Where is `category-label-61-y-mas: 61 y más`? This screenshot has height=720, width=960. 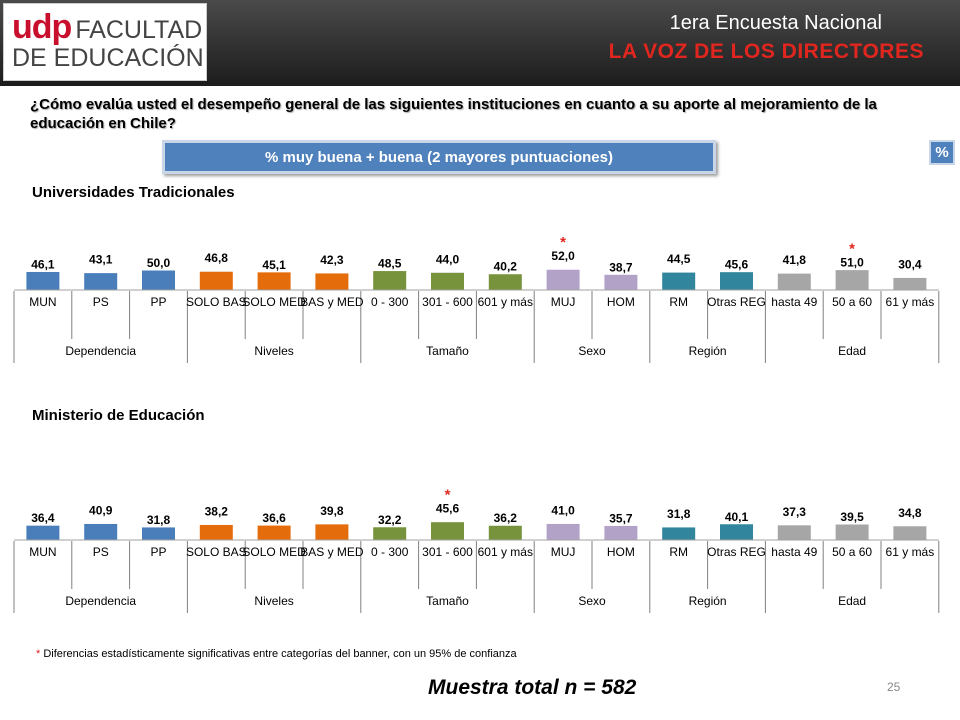 category-label-61-y-mas: 61 y más is located at coordinates (910, 552).